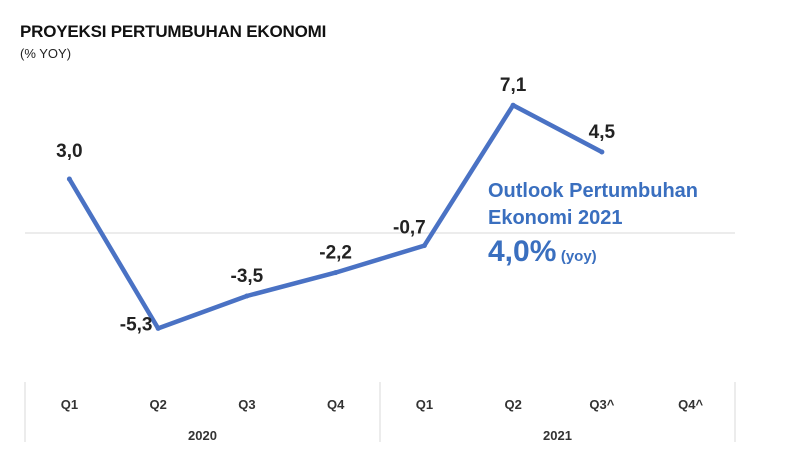  I want to click on data-label: 7,1, so click(513, 85).